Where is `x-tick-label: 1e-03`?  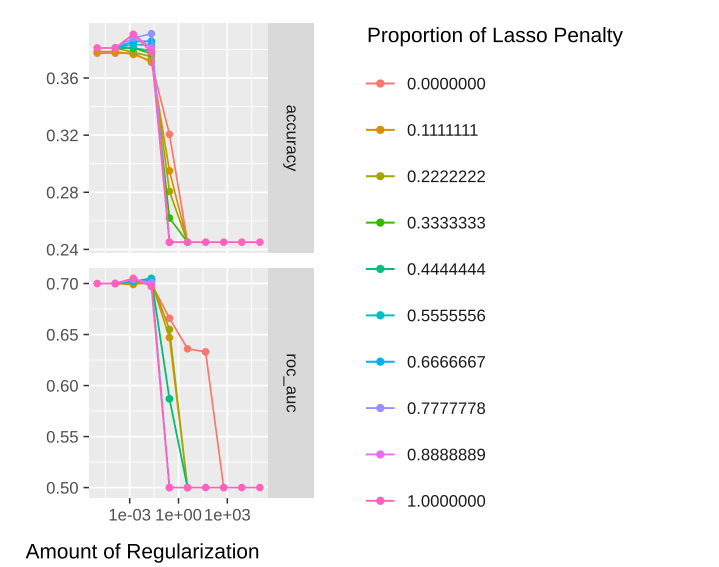 x-tick-label: 1e-03 is located at coordinates (130, 514).